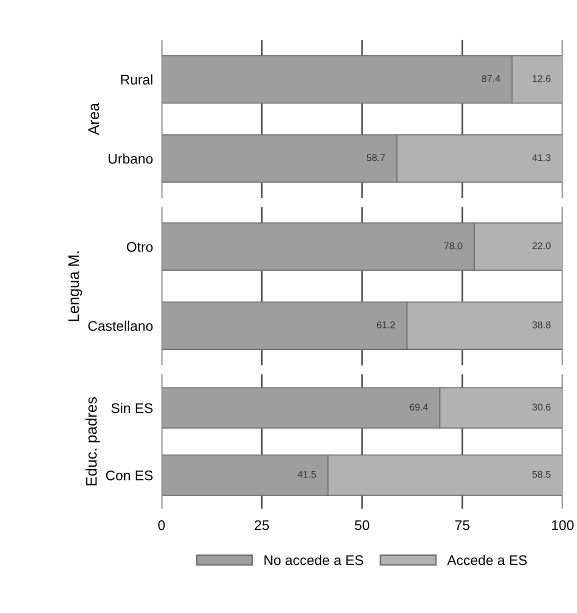  Describe the element at coordinates (129, 475) in the screenshot. I see `y-tick-label: Con ES` at that location.